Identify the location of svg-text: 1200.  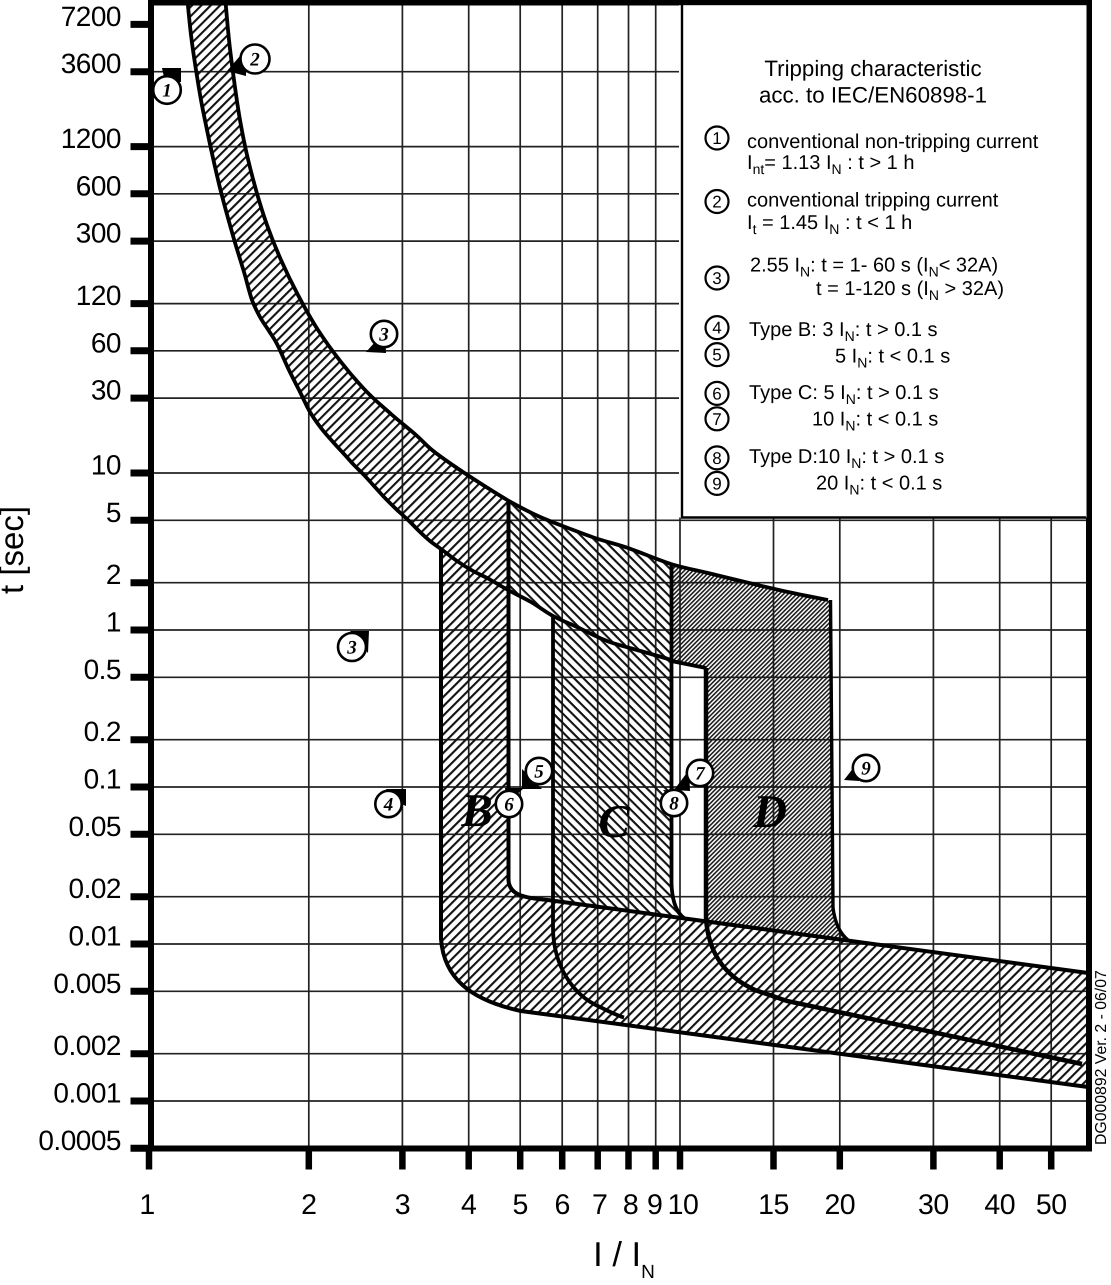
(91, 138).